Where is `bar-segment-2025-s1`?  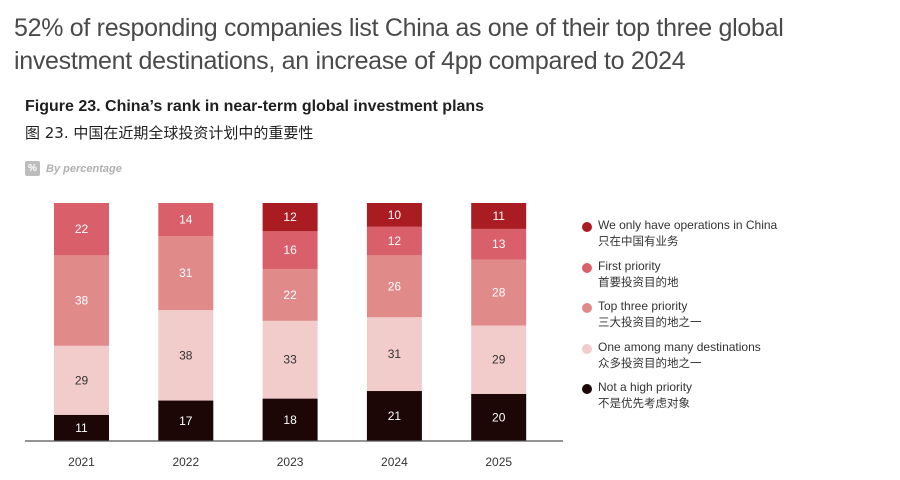
bar-segment-2025-s1 is located at coordinates (499, 359).